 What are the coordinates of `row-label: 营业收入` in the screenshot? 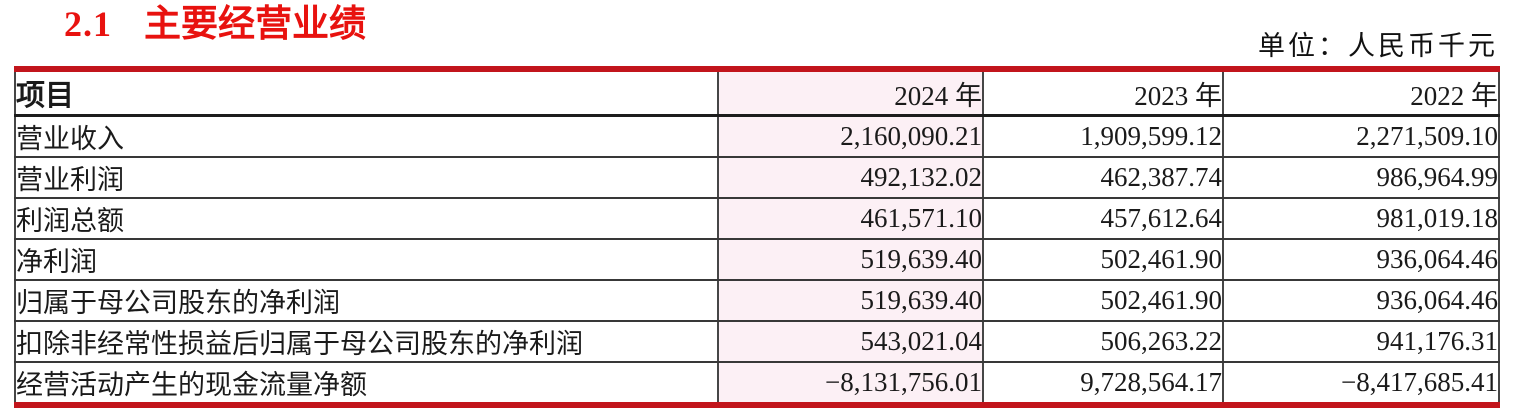 It's located at (366, 136).